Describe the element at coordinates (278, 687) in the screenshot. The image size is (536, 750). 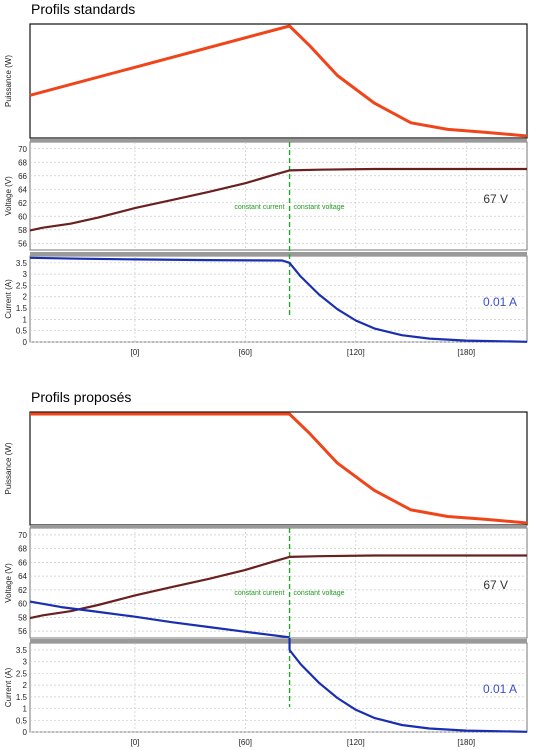
I see `chart2-current-panel` at that location.